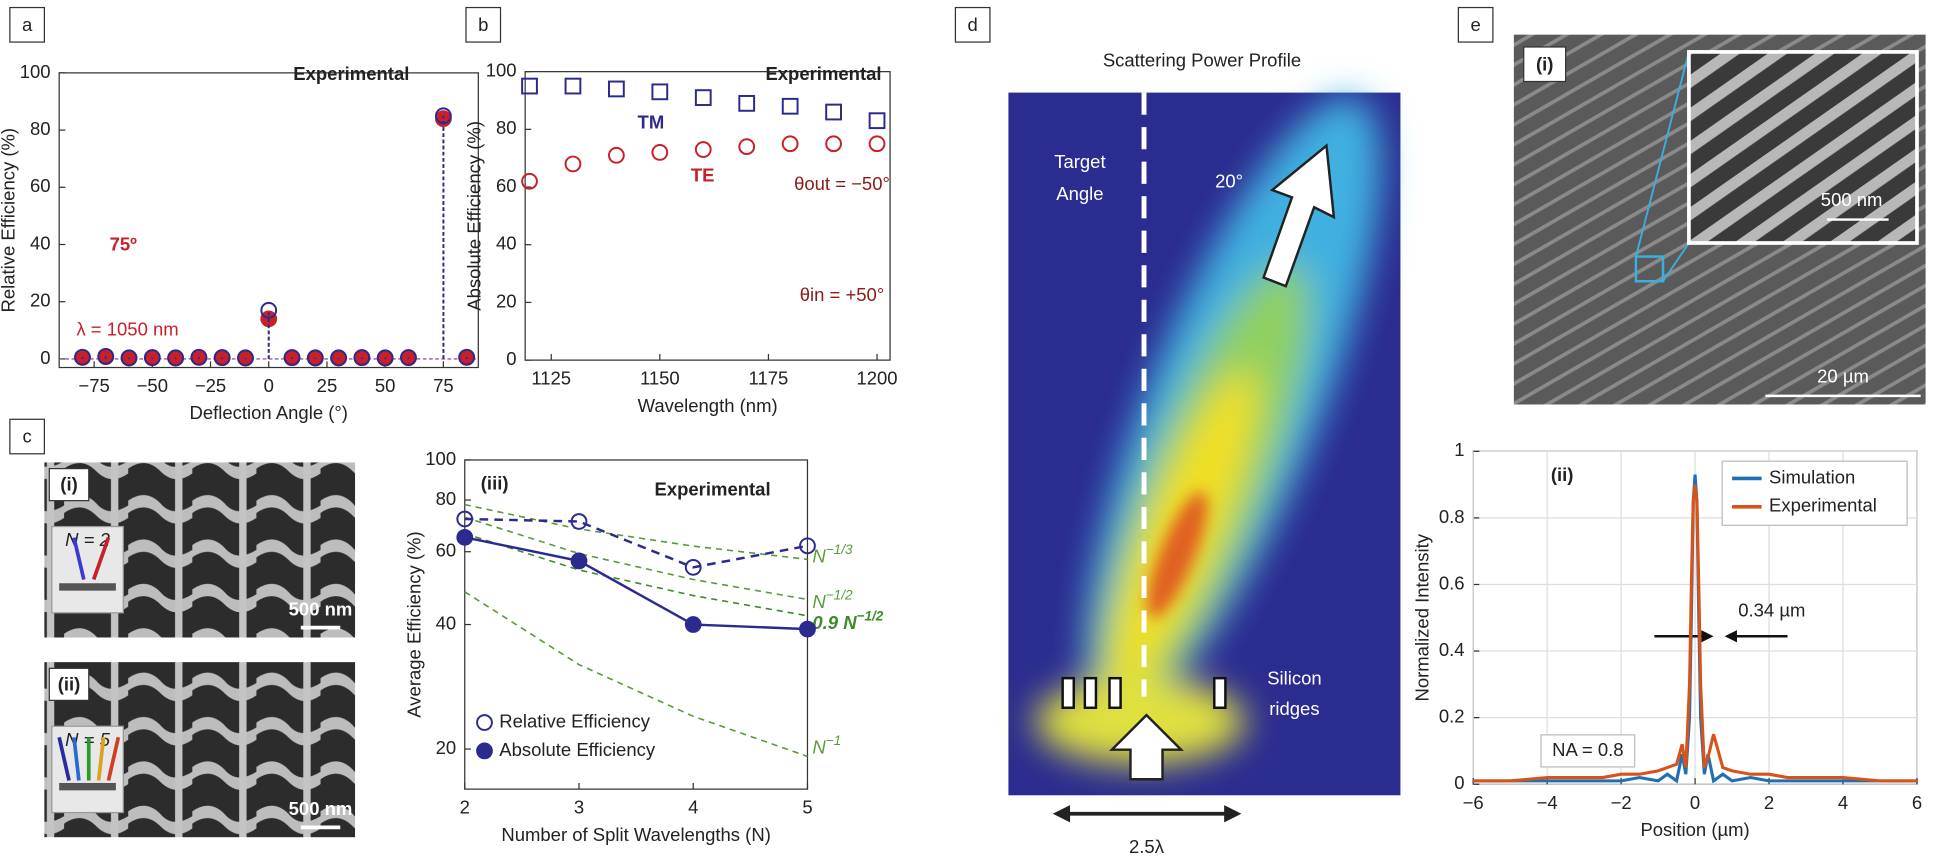  I want to click on reference-label: N−1, so click(826, 745).